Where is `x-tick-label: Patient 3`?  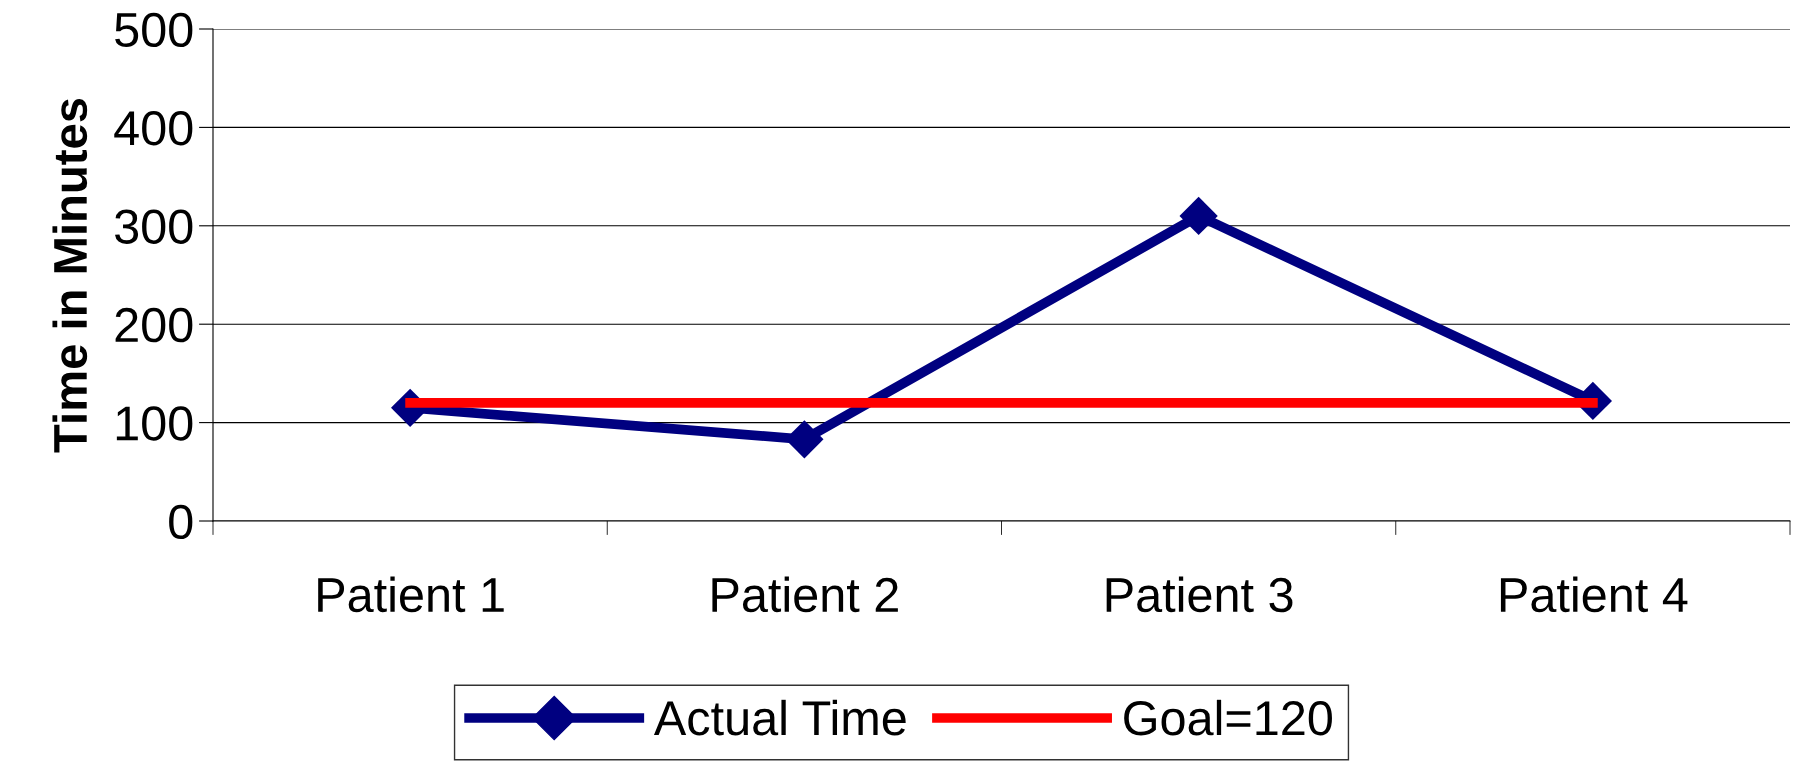
x-tick-label: Patient 3 is located at coordinates (1199, 594).